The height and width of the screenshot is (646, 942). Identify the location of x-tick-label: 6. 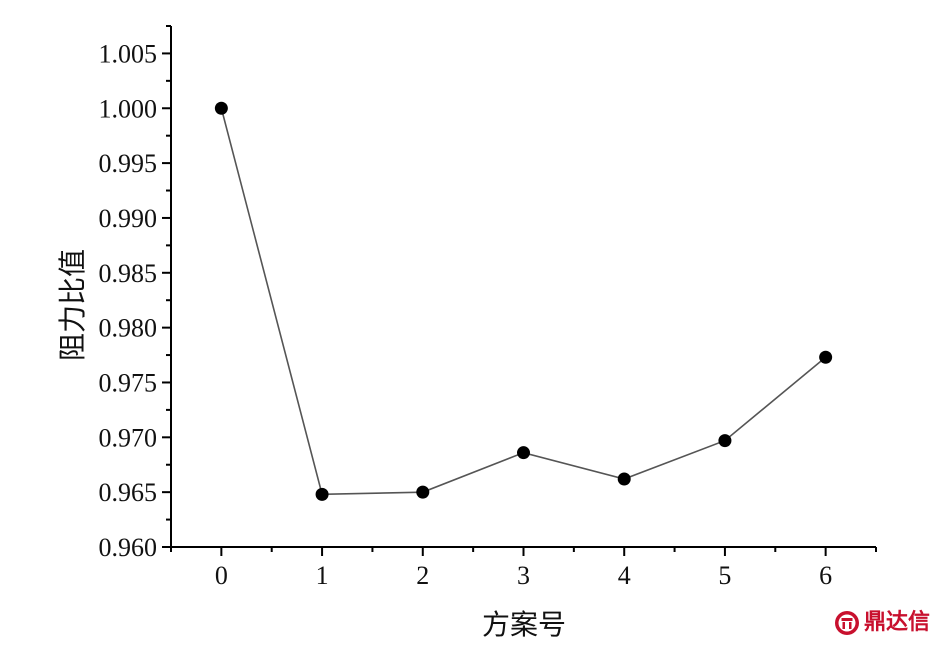
(825, 575).